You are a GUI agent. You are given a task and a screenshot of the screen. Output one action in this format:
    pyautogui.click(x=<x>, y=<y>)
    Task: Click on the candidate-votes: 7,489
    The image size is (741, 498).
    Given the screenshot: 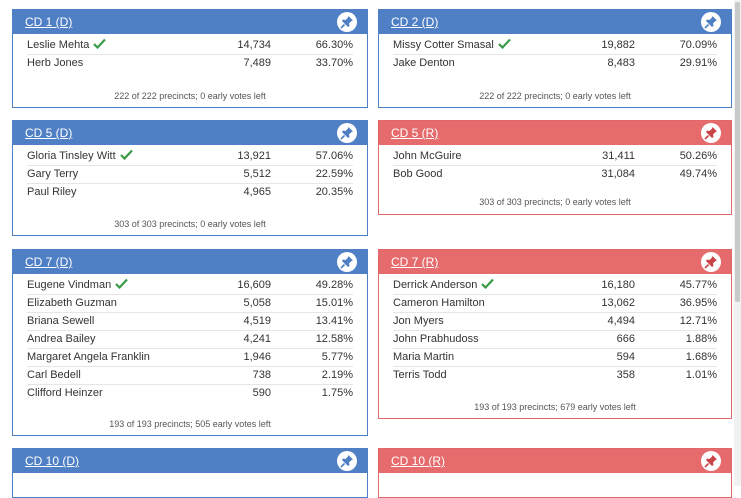 What is the action you would take?
    pyautogui.click(x=257, y=63)
    